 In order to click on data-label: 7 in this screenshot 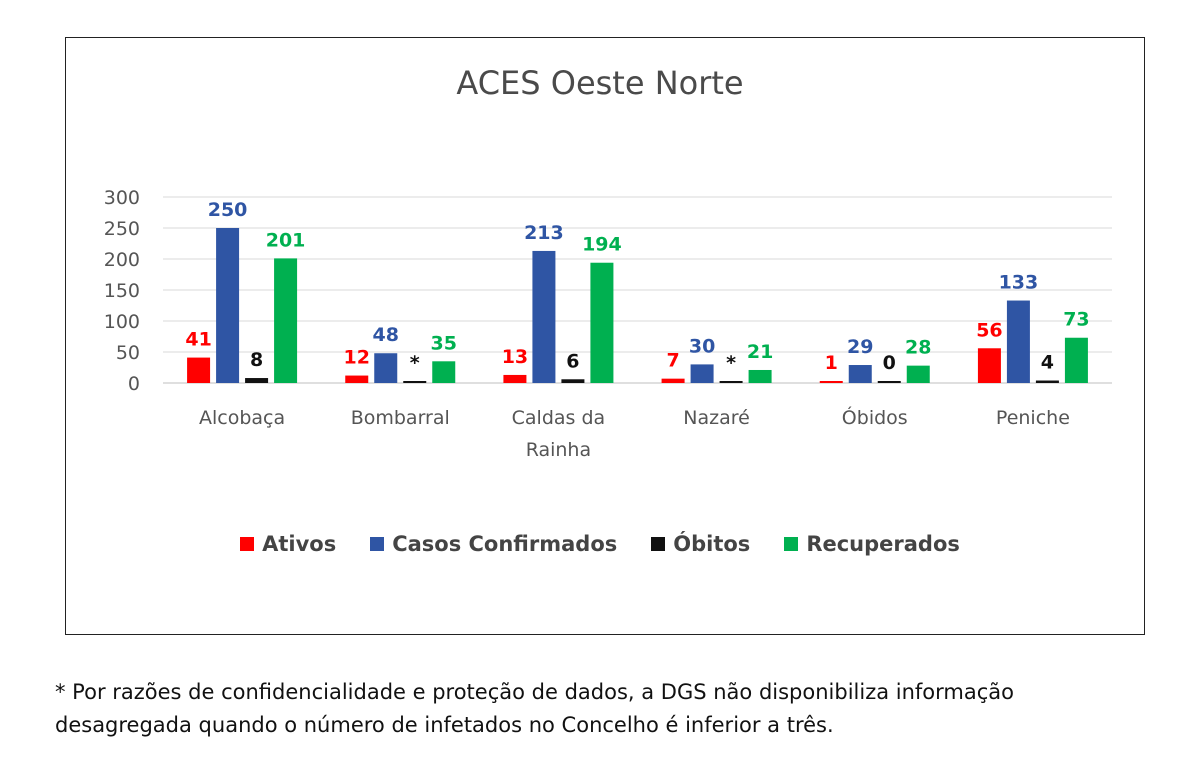, I will do `click(672, 361)`.